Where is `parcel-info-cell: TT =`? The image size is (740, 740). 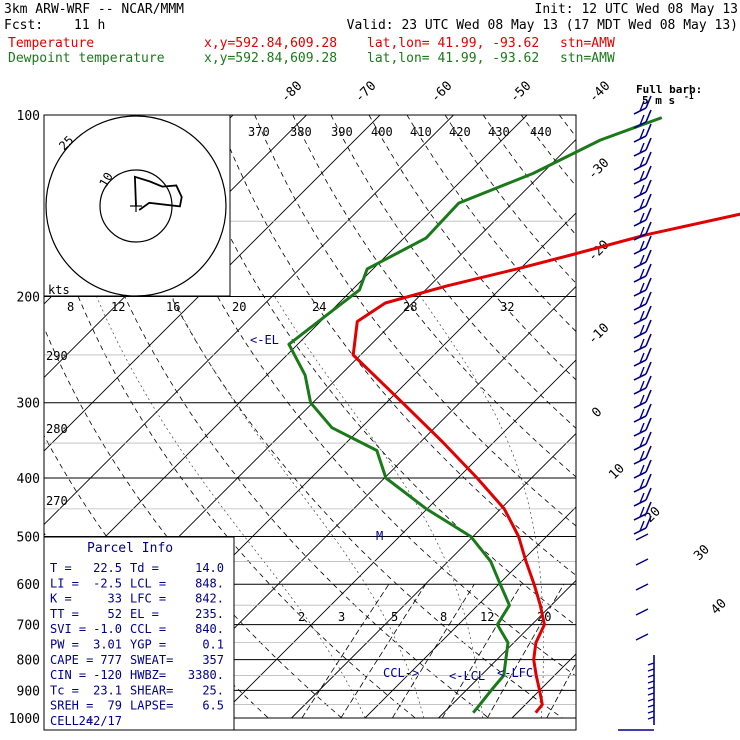 parcel-info-cell: TT = is located at coordinates (64, 614).